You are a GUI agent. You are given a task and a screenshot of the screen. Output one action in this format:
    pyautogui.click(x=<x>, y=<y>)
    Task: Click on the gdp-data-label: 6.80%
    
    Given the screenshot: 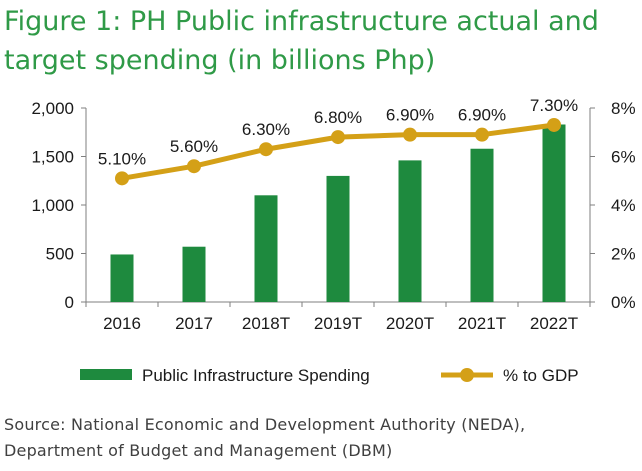 What is the action you would take?
    pyautogui.click(x=338, y=117)
    